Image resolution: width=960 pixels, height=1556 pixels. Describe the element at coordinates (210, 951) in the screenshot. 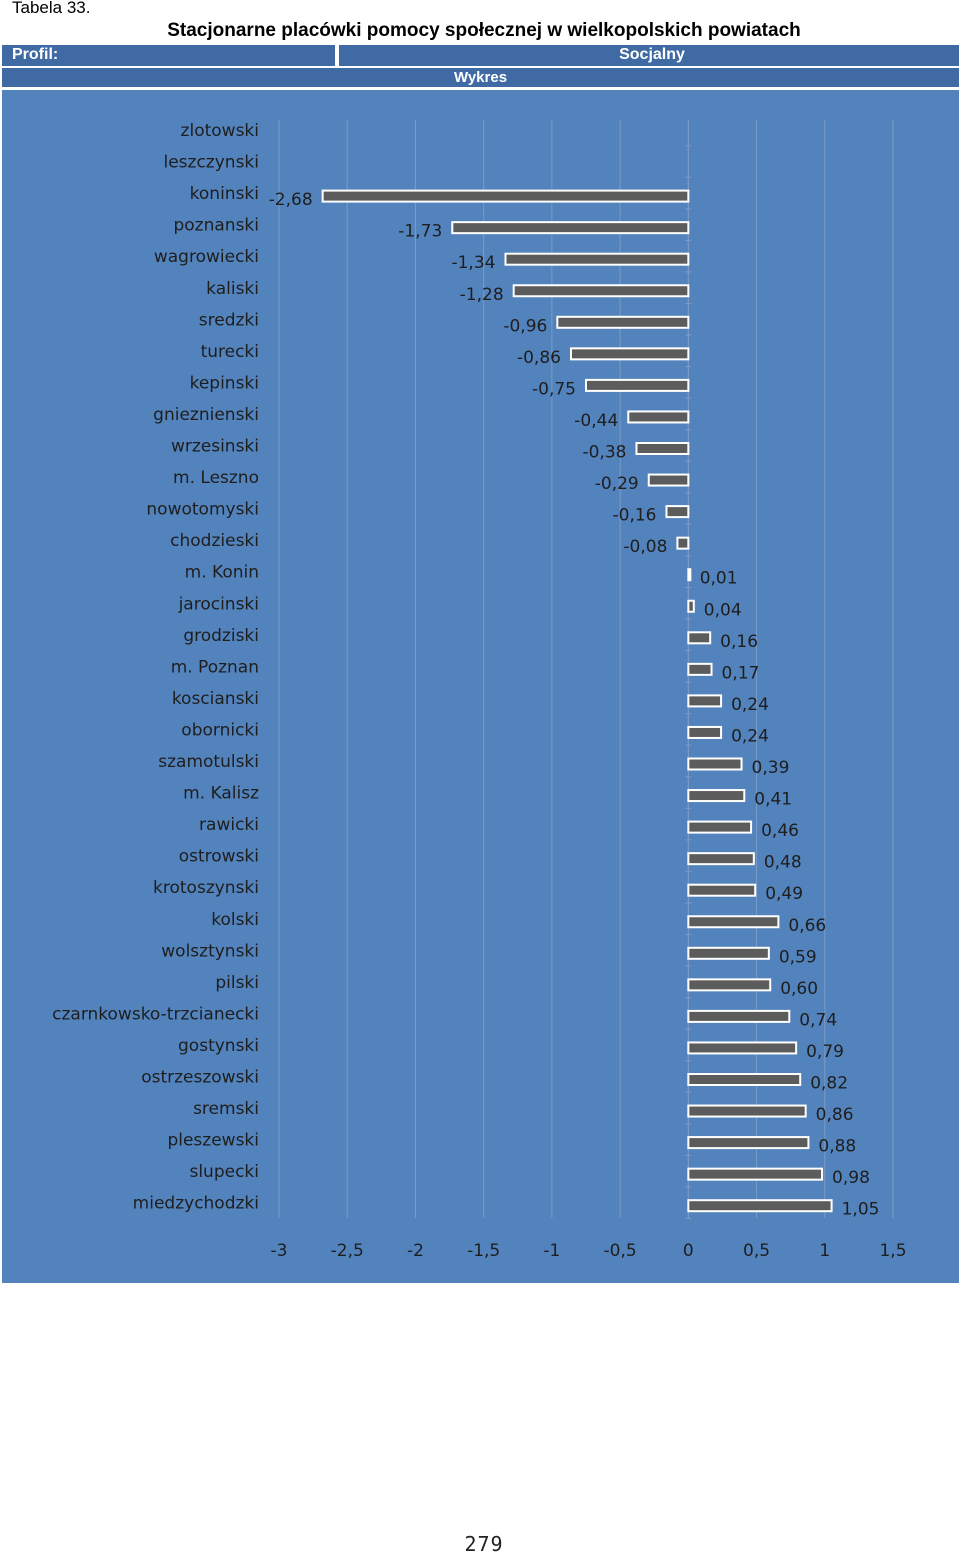

I see `category-label: wolsztynski` at that location.